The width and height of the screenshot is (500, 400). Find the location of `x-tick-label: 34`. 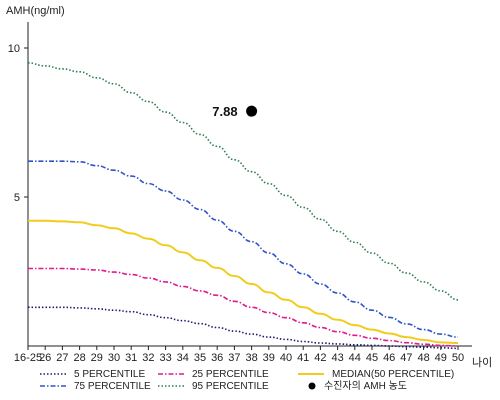

x-tick-label: 34 is located at coordinates (183, 358).